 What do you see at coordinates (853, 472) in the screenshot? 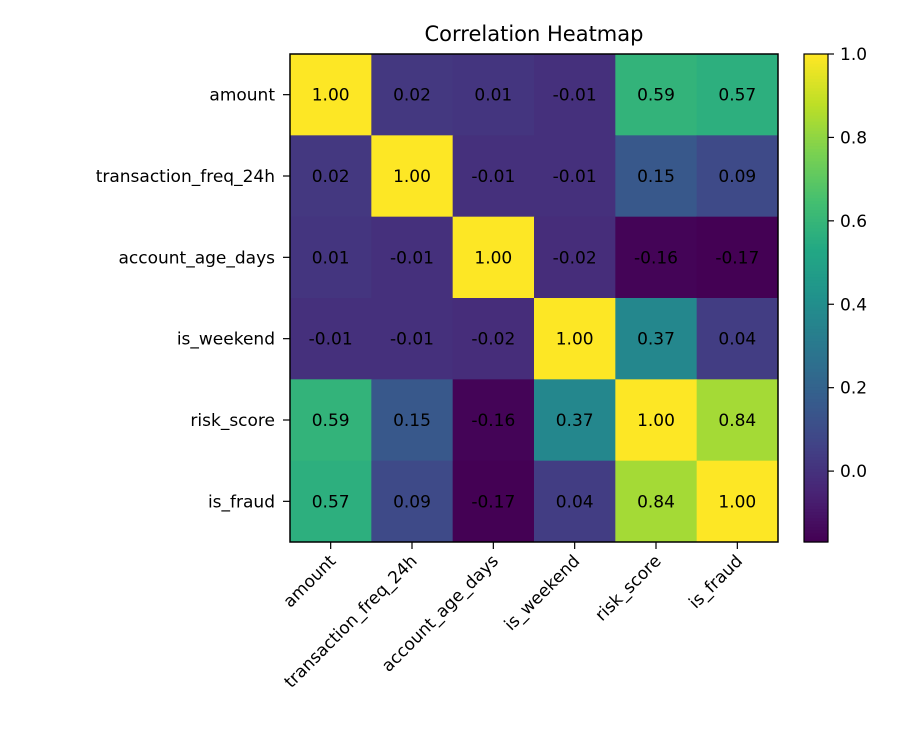
I see `colorbar-tick-label: 0.0` at bounding box center [853, 472].